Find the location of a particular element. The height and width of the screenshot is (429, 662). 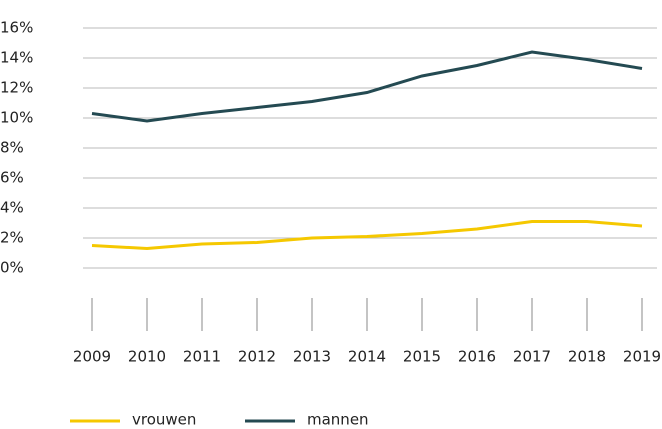

x-tick-label: 2018 is located at coordinates (587, 357).